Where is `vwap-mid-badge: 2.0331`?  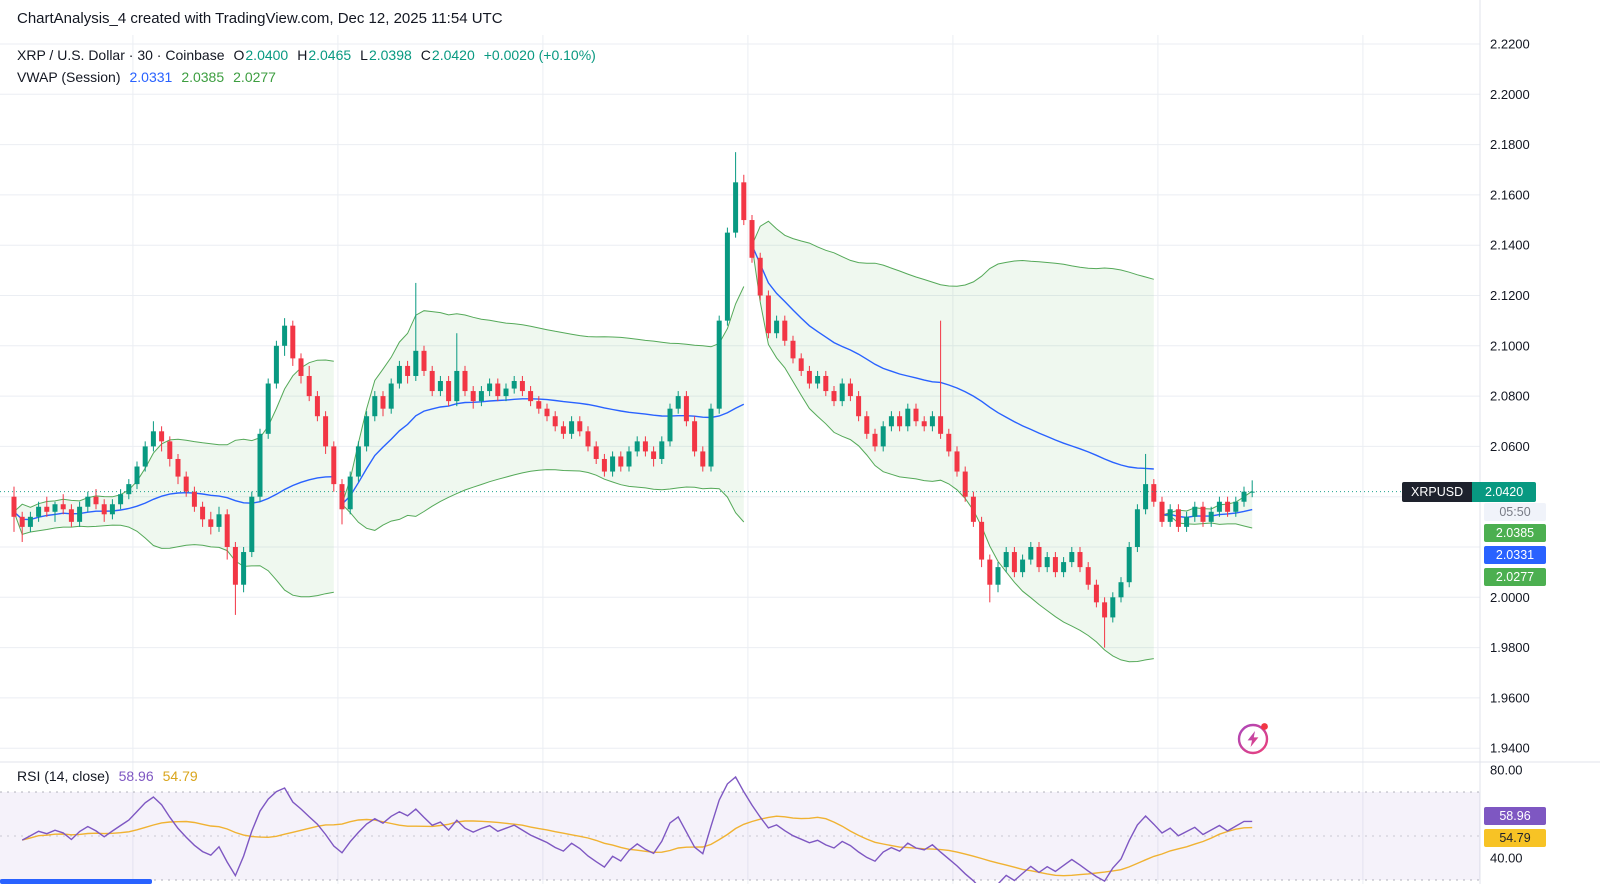 vwap-mid-badge: 2.0331 is located at coordinates (1515, 555).